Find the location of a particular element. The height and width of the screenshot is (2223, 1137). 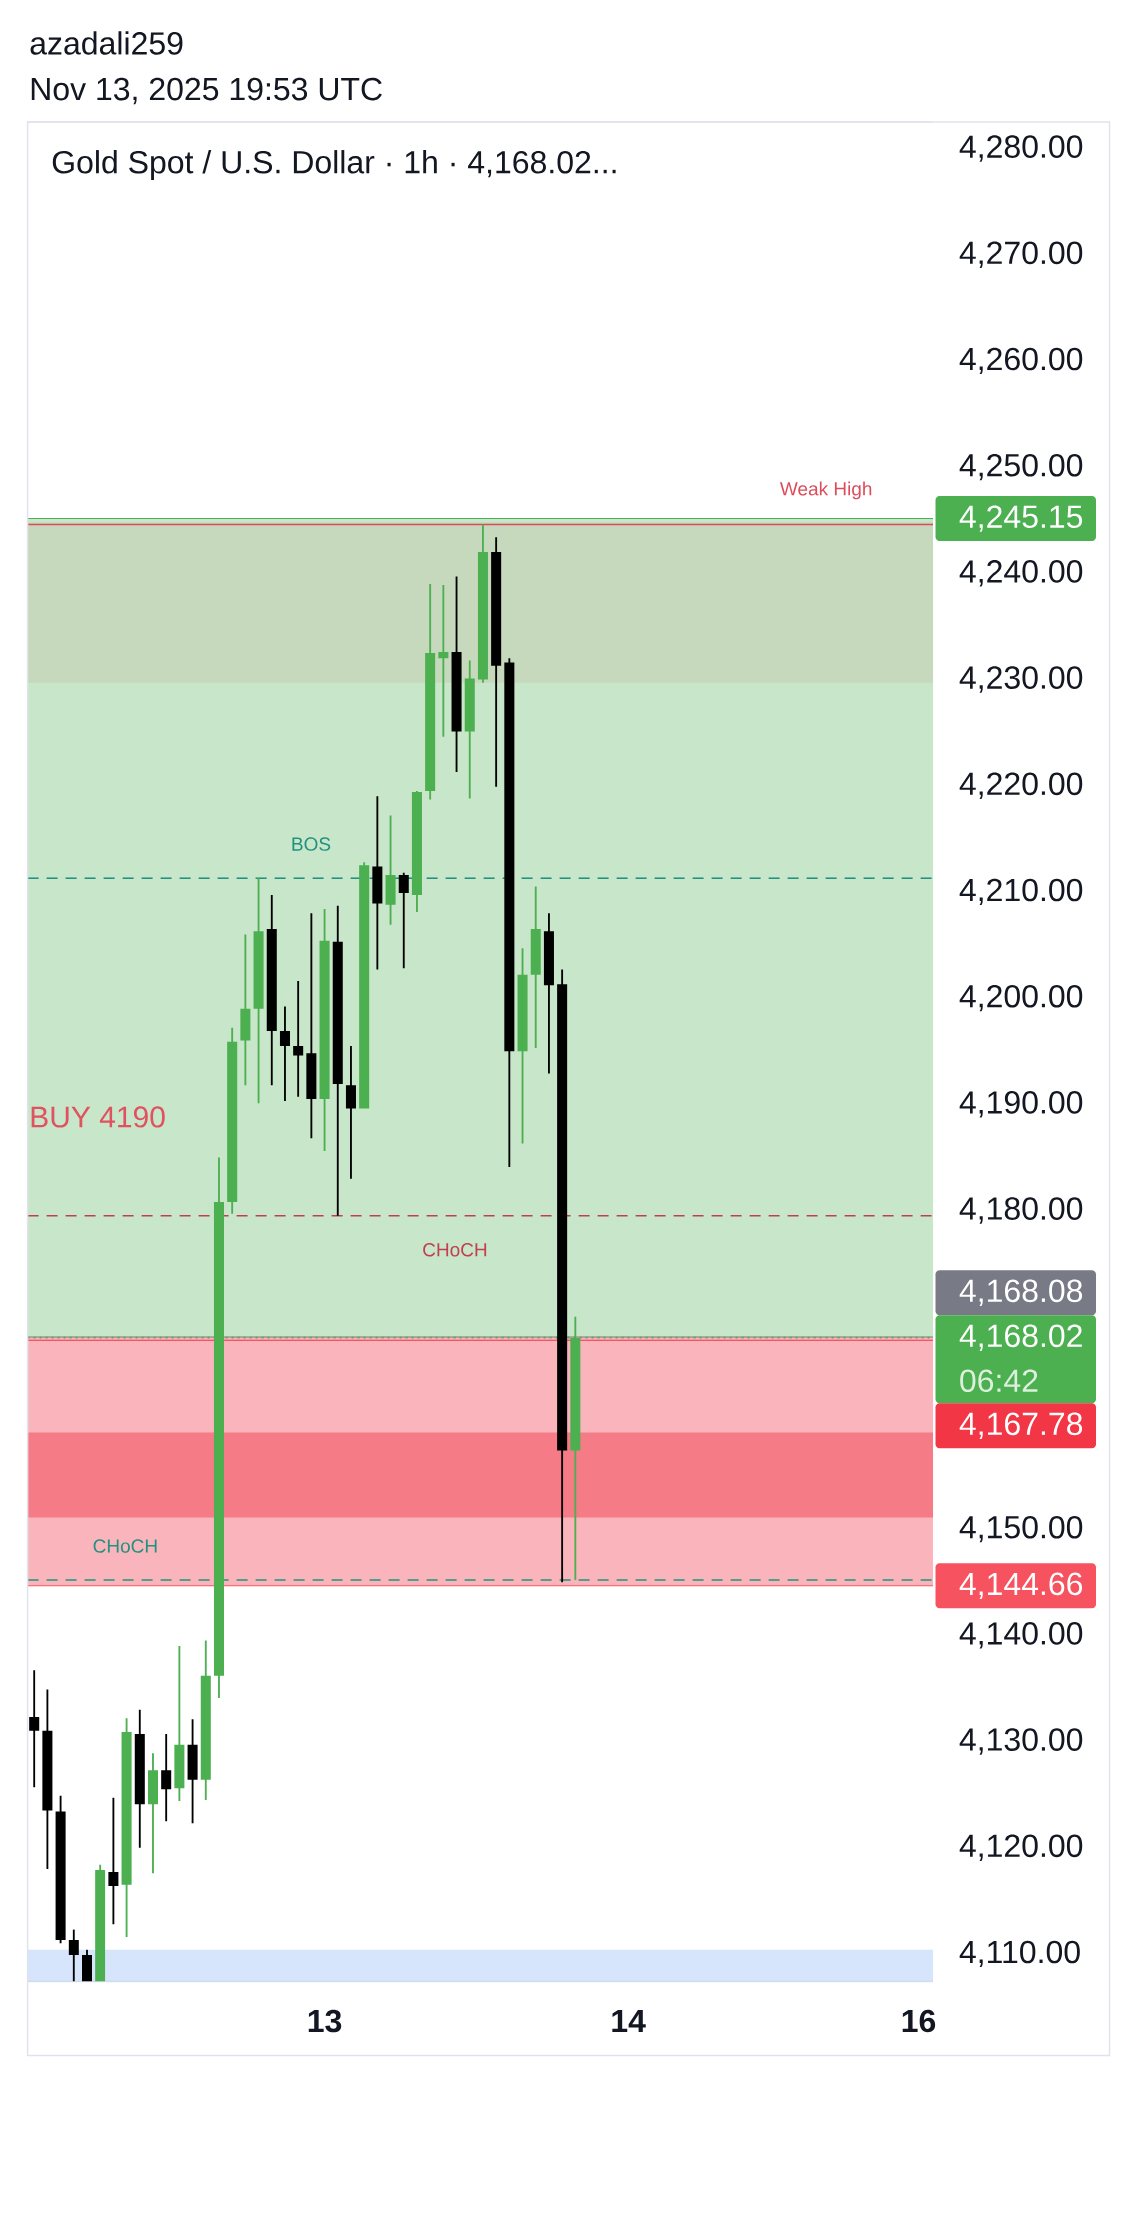

y-tick-label: 4,230.00 is located at coordinates (1021, 679).